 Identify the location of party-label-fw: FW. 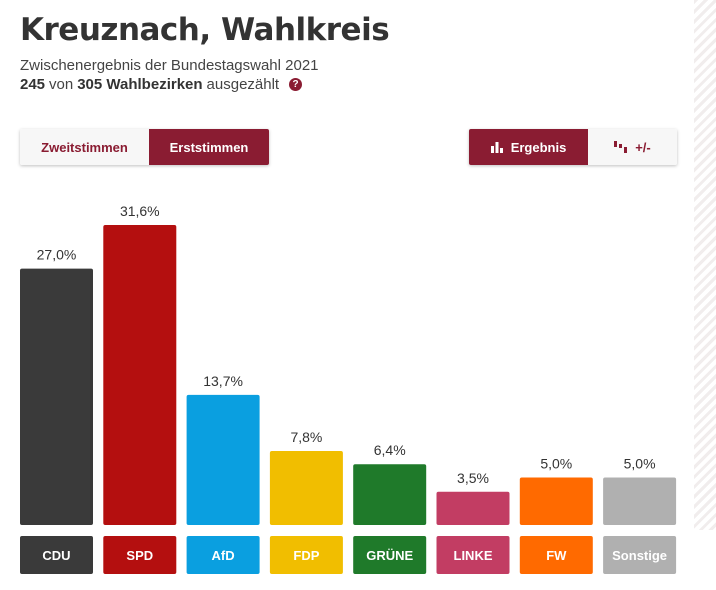
(556, 555).